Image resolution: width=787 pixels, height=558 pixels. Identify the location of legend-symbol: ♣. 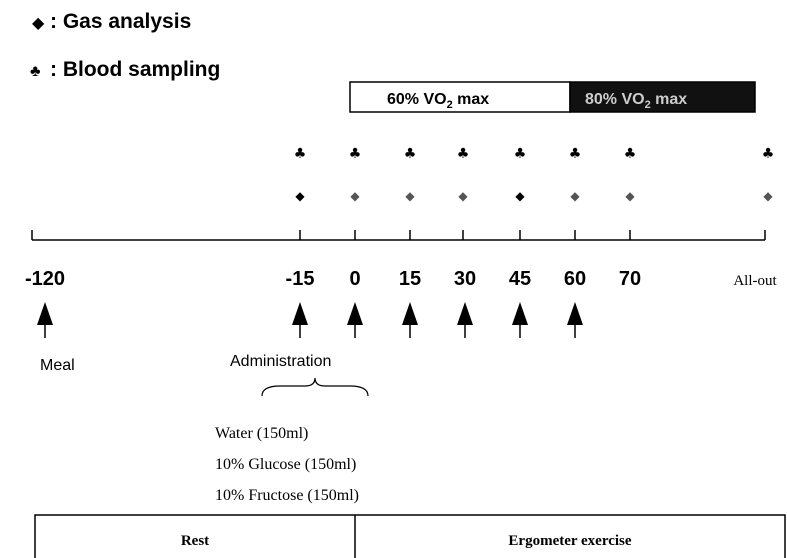
(35, 71).